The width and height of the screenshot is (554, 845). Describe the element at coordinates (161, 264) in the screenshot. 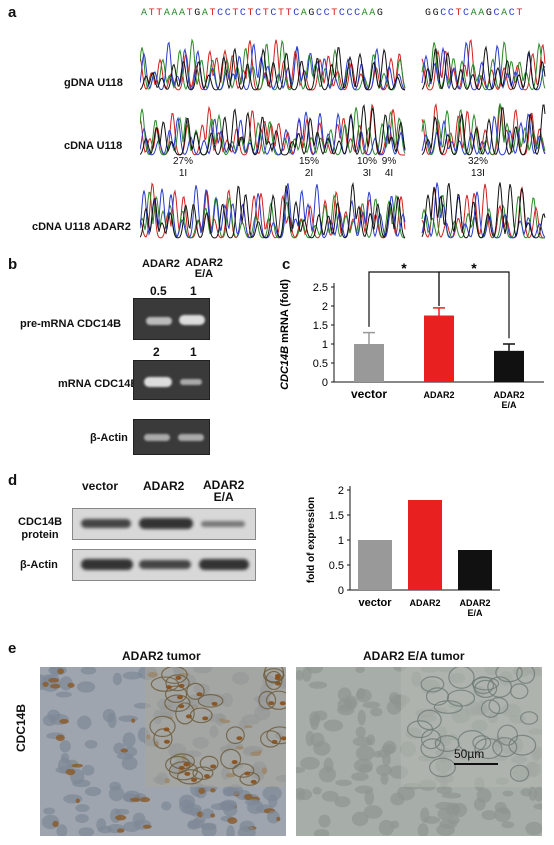

I see `col-header-adar2: ADAR2` at that location.